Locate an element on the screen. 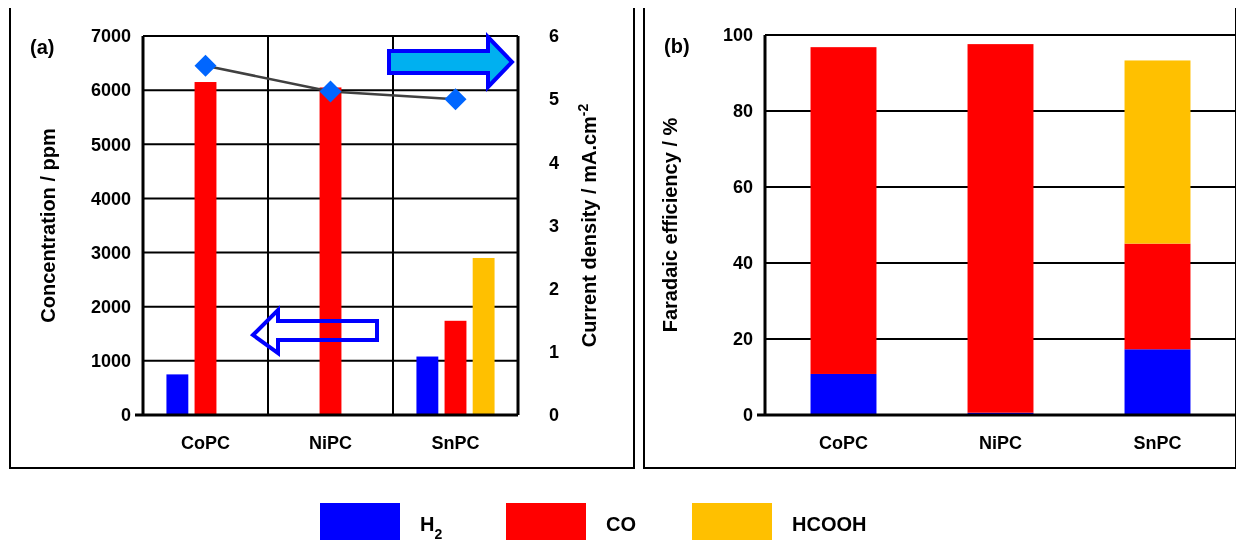 The width and height of the screenshot is (1244, 548). y-tick-label: 7000 is located at coordinates (110, 36).